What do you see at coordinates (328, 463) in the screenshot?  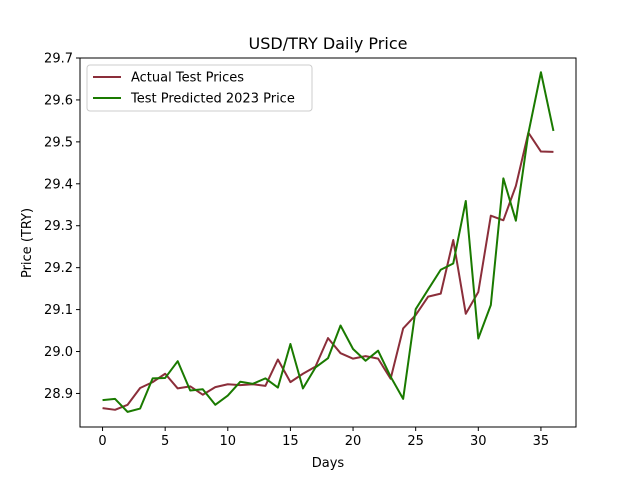 I see `x-axis-label: Days` at bounding box center [328, 463].